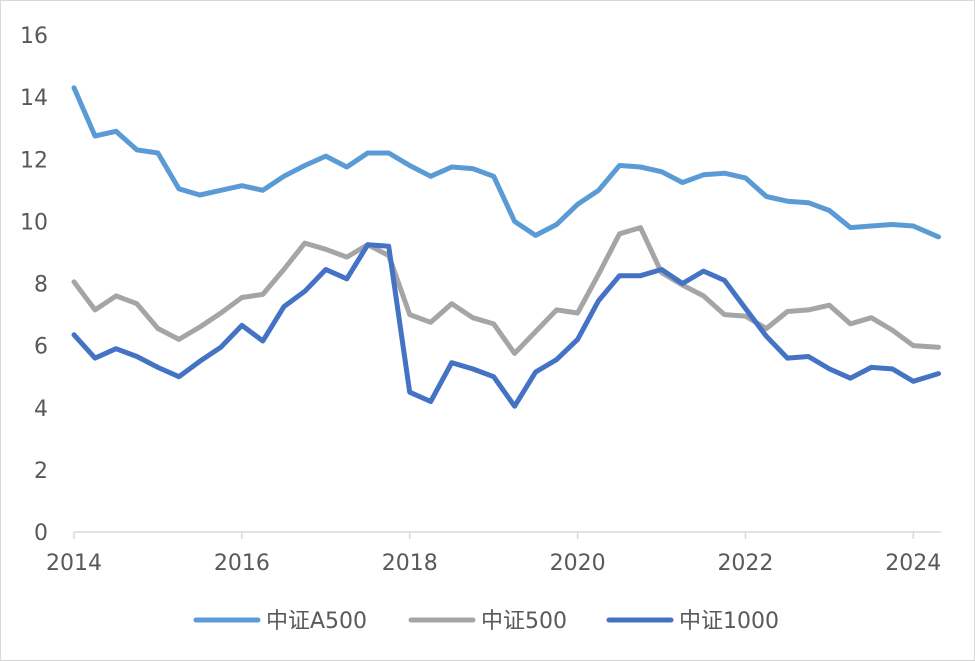 Image resolution: width=975 pixels, height=662 pixels. Describe the element at coordinates (34, 160) in the screenshot. I see `y-tick-label: 12` at that location.